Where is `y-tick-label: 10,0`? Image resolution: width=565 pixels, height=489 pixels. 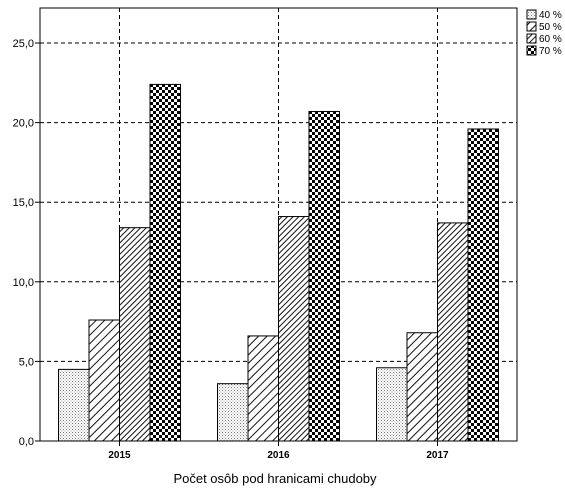
y-tick-label: 10,0 is located at coordinates (23, 283).